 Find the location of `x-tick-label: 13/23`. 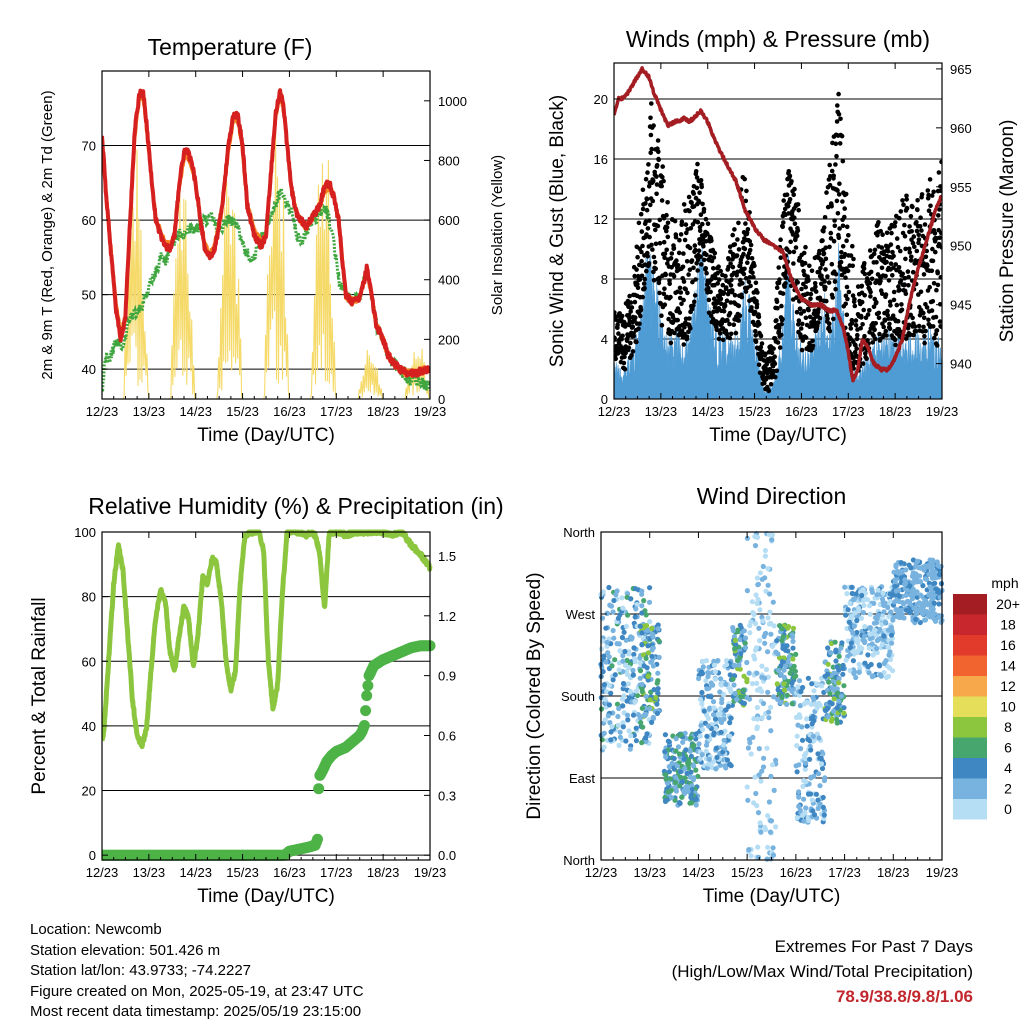

x-tick-label: 13/23 is located at coordinates (661, 411).